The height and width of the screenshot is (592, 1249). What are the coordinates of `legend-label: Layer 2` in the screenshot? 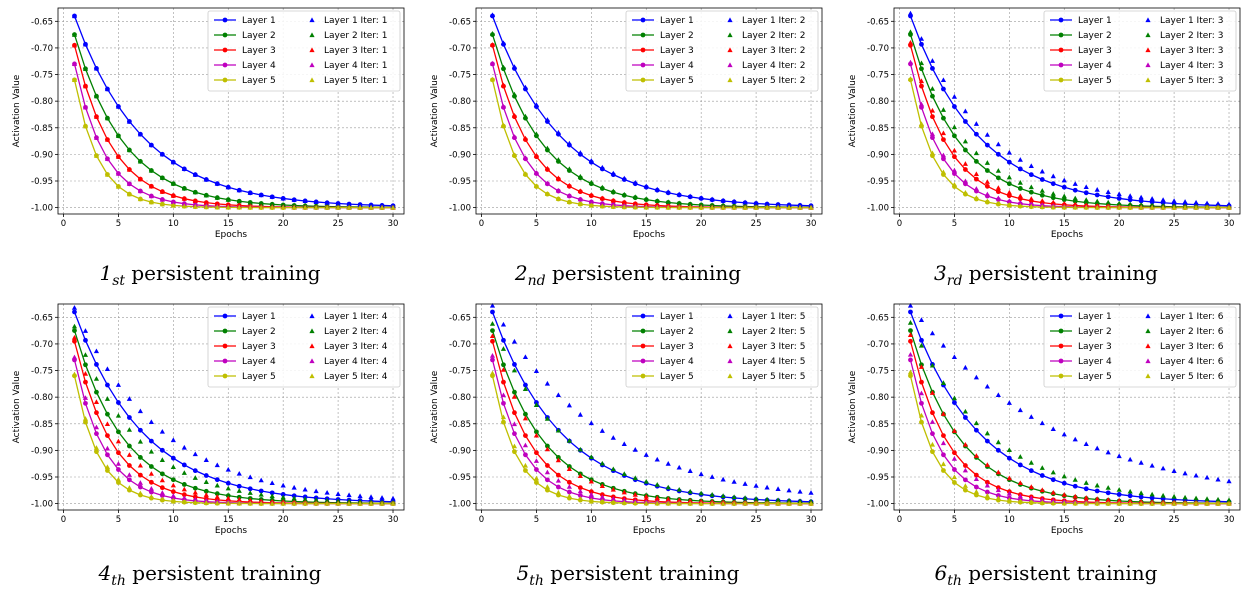 It's located at (677, 36).